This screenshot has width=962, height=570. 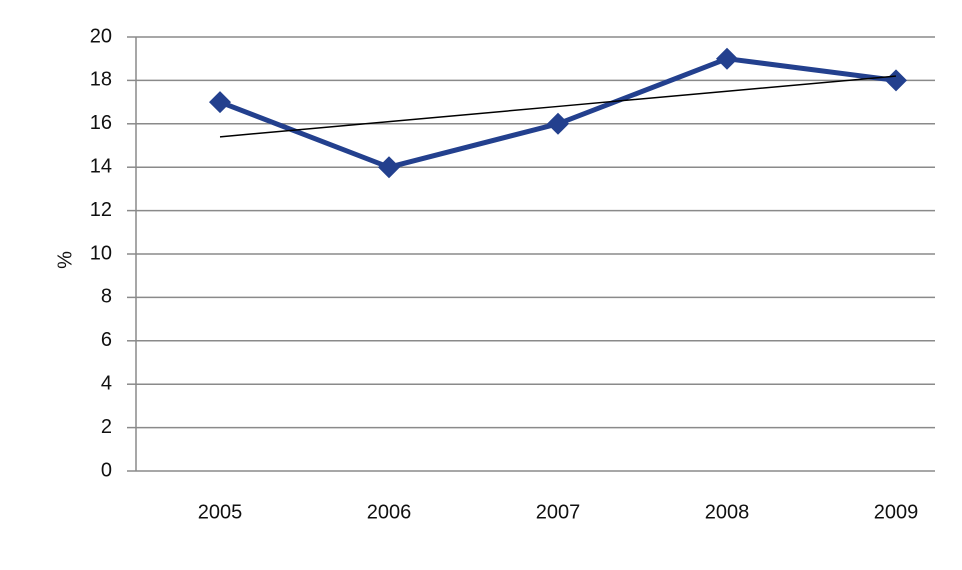 What do you see at coordinates (106, 297) in the screenshot?
I see `y-tick-label: 8` at bounding box center [106, 297].